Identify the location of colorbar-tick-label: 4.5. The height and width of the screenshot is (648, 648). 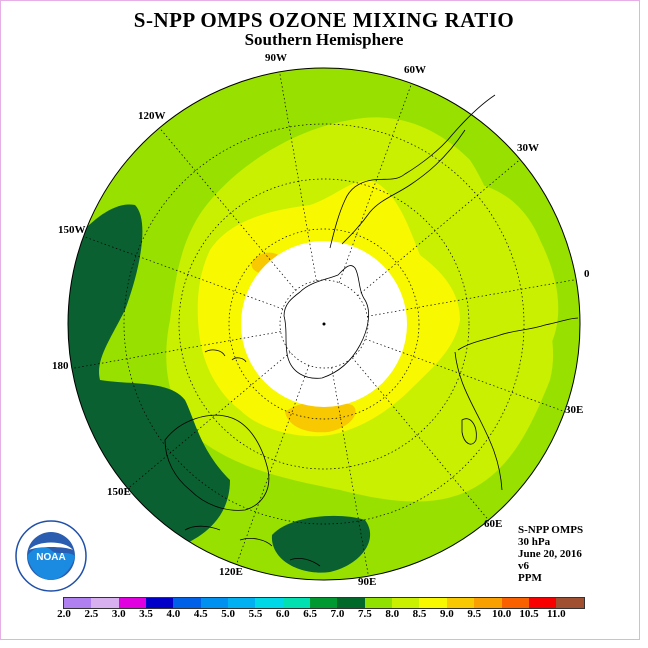
(200, 614).